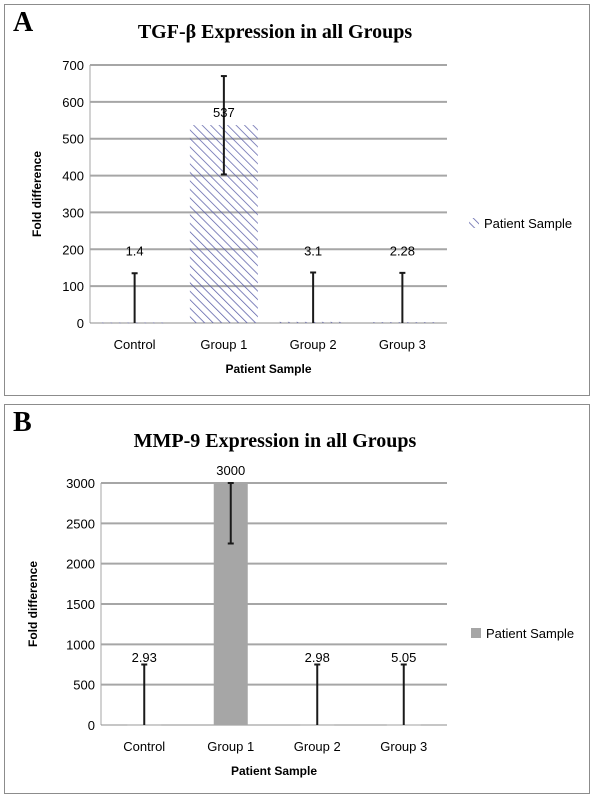 The width and height of the screenshot is (593, 797). I want to click on chart-title: TGF-β Expression in all Groups, so click(275, 32).